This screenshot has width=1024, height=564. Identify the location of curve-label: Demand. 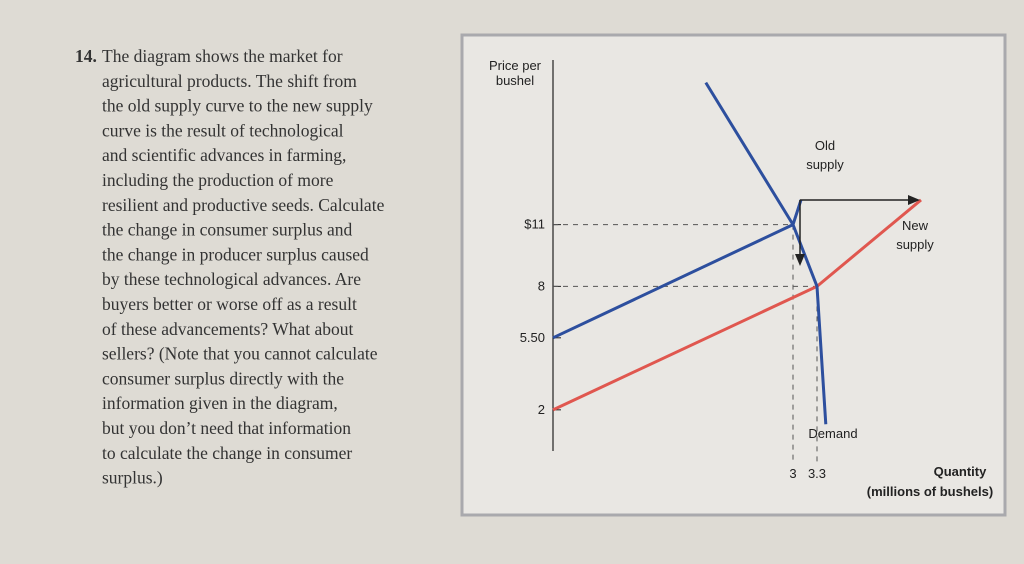
(832, 433).